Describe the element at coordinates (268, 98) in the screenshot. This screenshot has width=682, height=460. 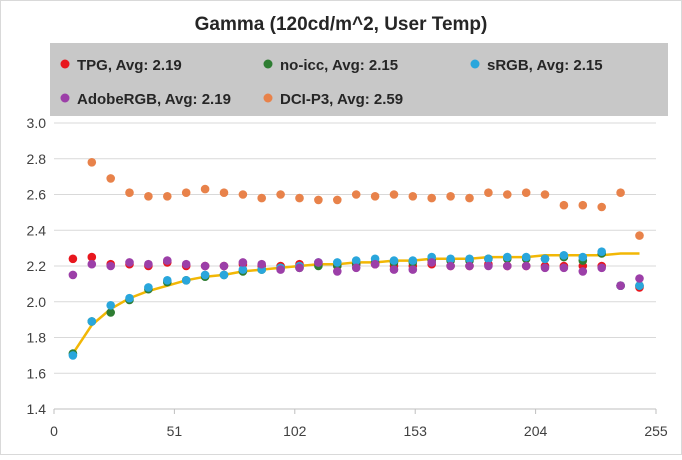
I see `legend-marker-dci-p3` at that location.